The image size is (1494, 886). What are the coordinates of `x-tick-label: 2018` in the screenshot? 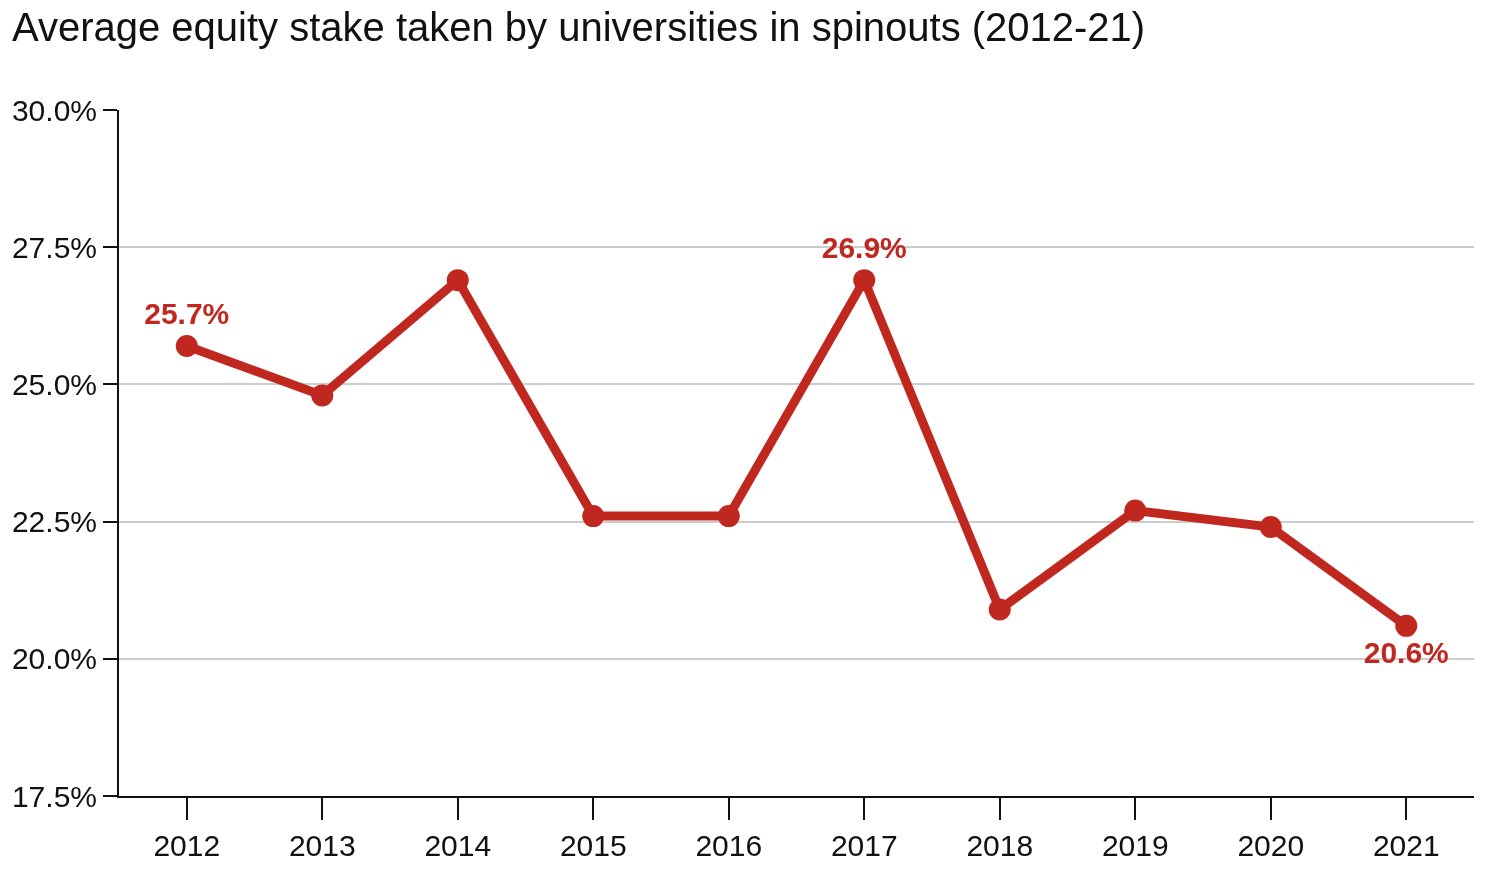 It's located at (1000, 845).